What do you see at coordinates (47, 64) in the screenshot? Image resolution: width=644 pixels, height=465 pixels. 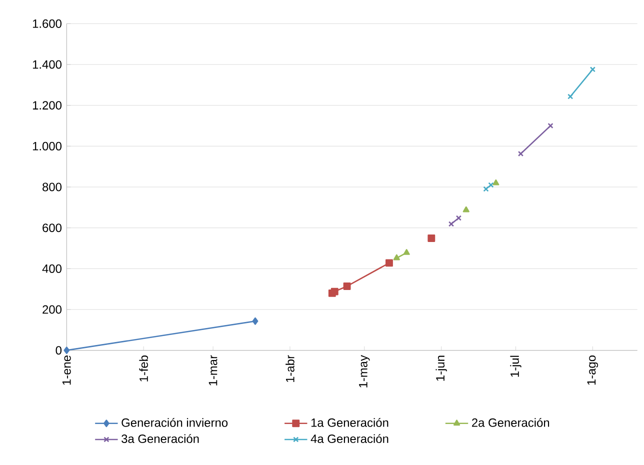 I see `y-tick-label: 1.400` at bounding box center [47, 64].